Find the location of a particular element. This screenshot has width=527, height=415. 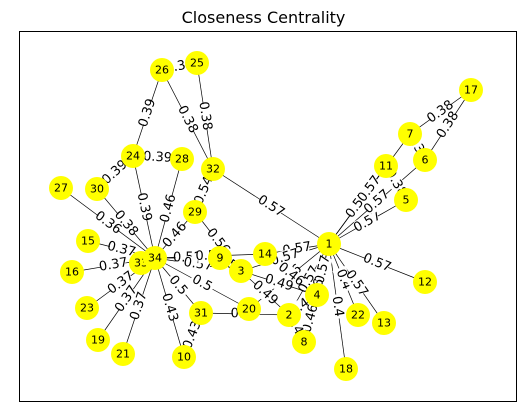

node-label-19: 19 is located at coordinates (98, 340).